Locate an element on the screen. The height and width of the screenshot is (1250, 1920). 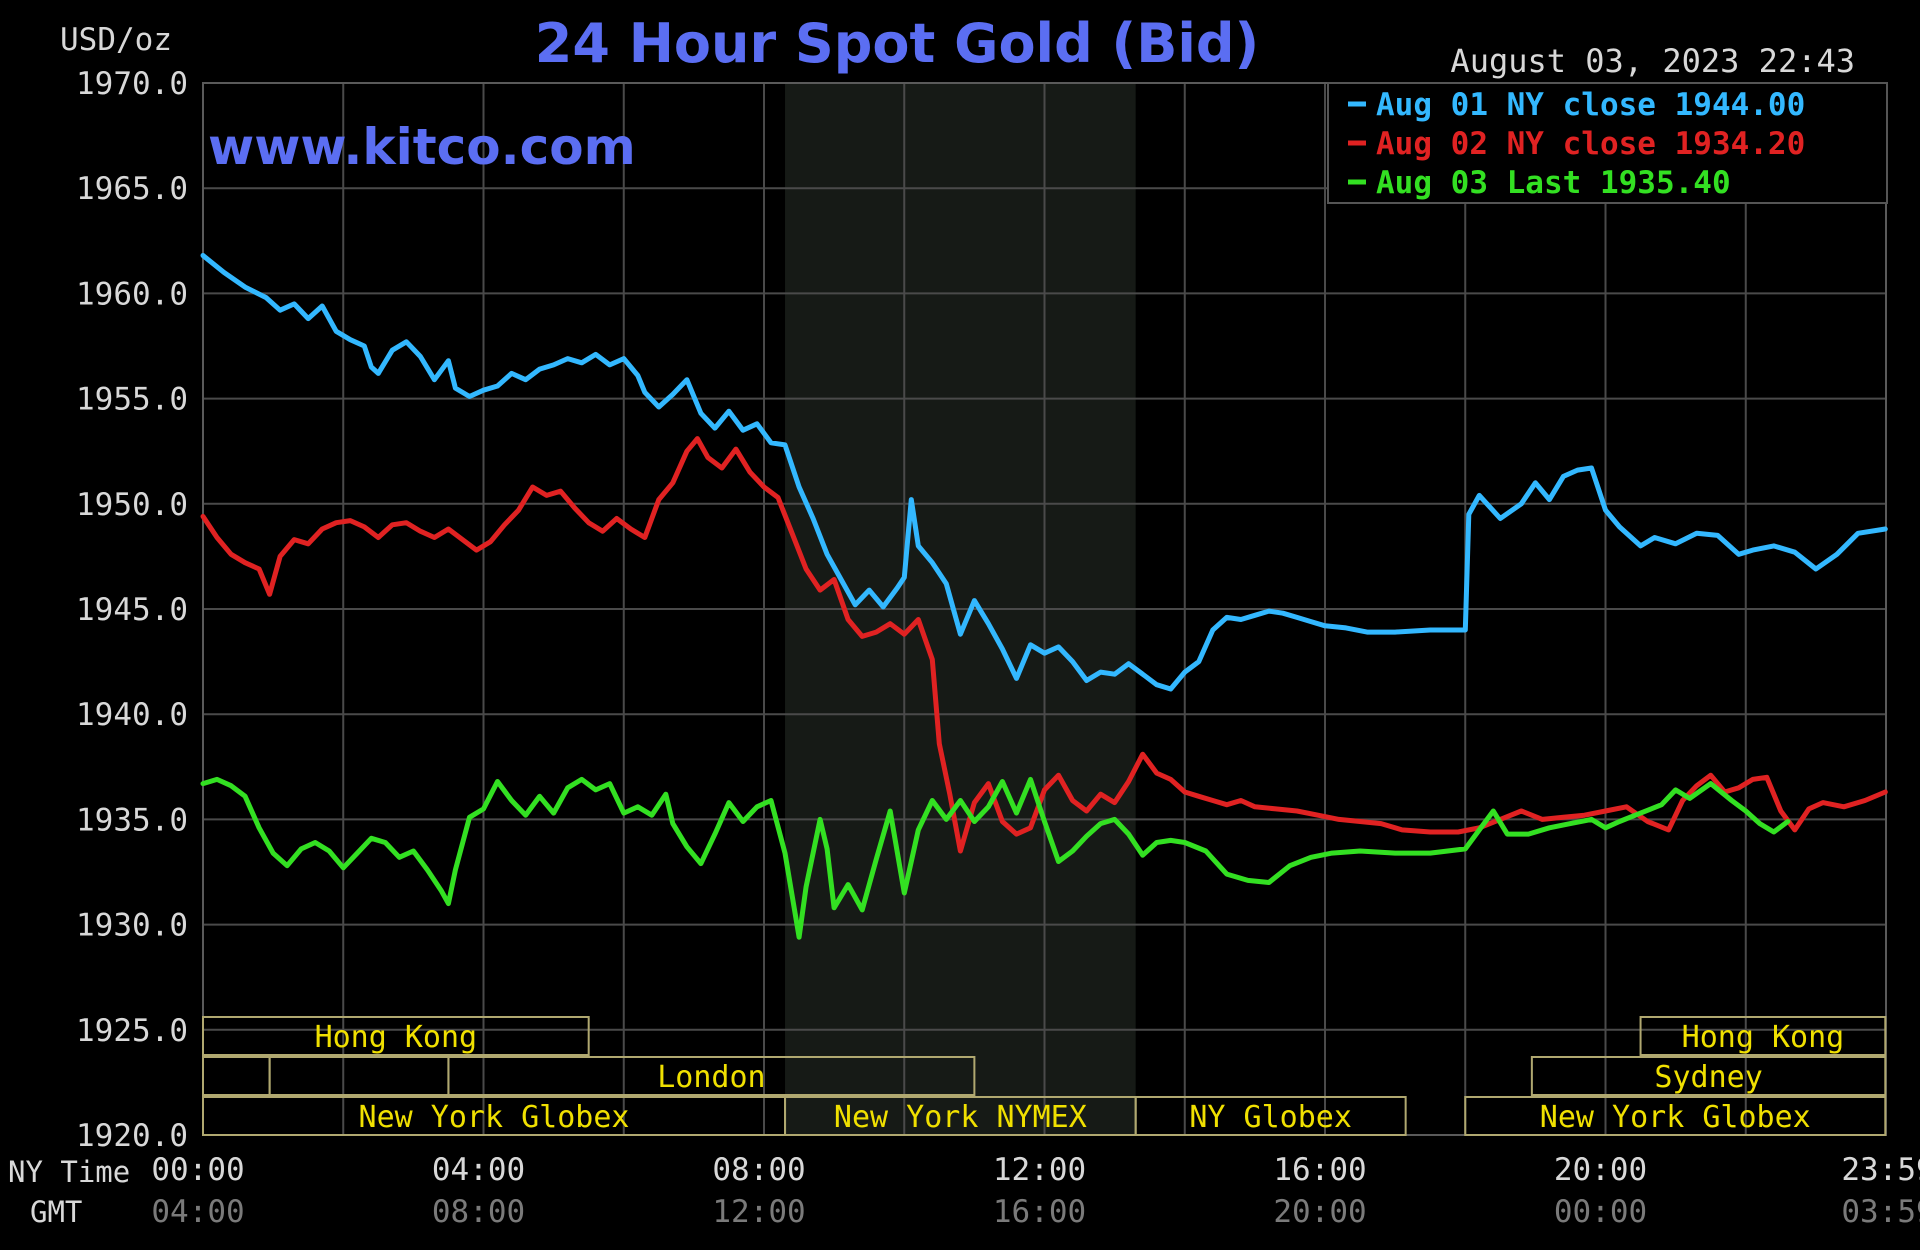
session-label: Sydney is located at coordinates (1708, 1077).